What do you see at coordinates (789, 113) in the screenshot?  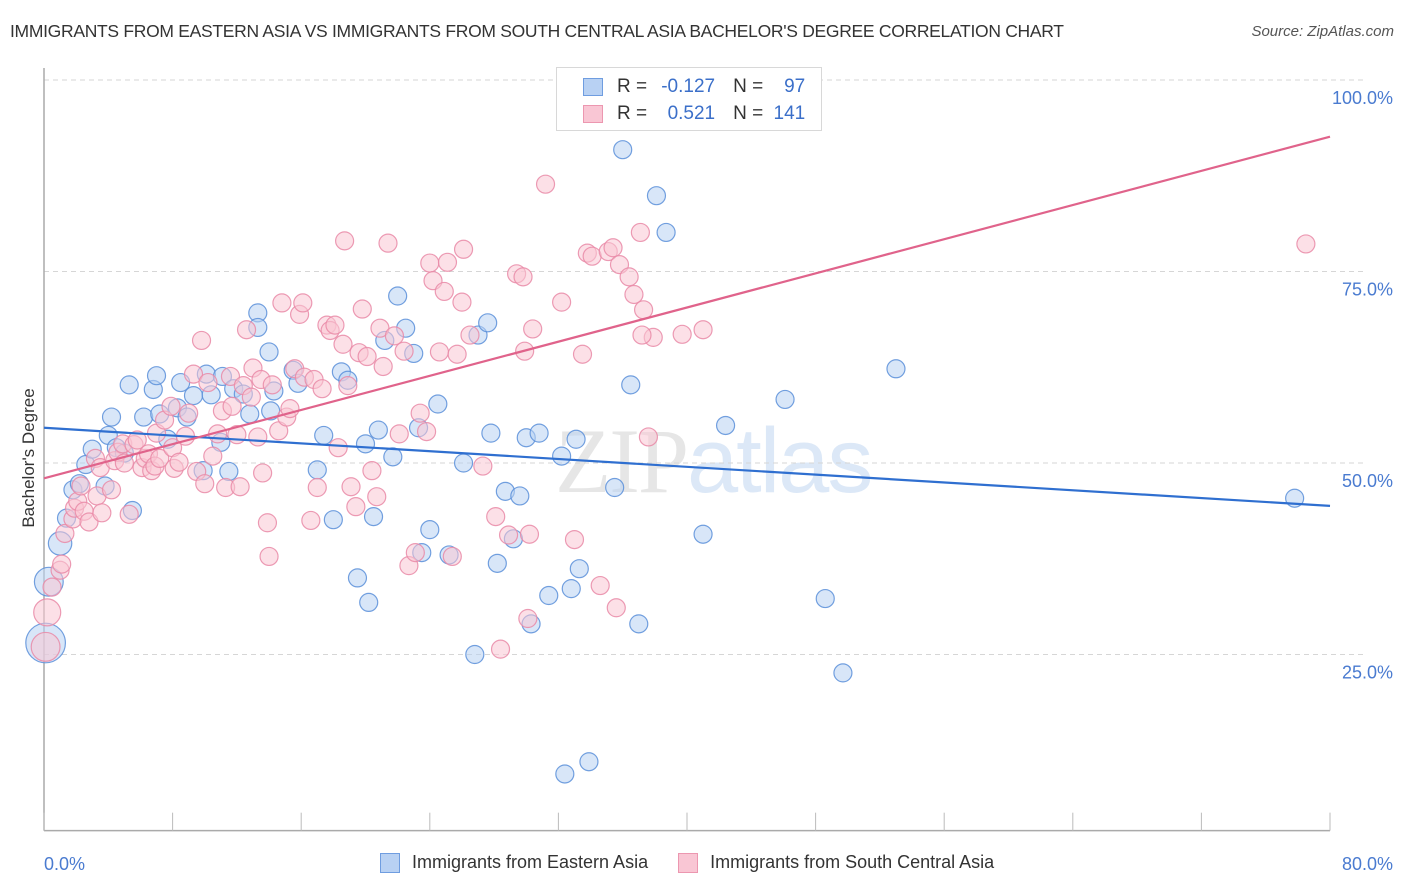 I see `n-value: 141` at bounding box center [789, 113].